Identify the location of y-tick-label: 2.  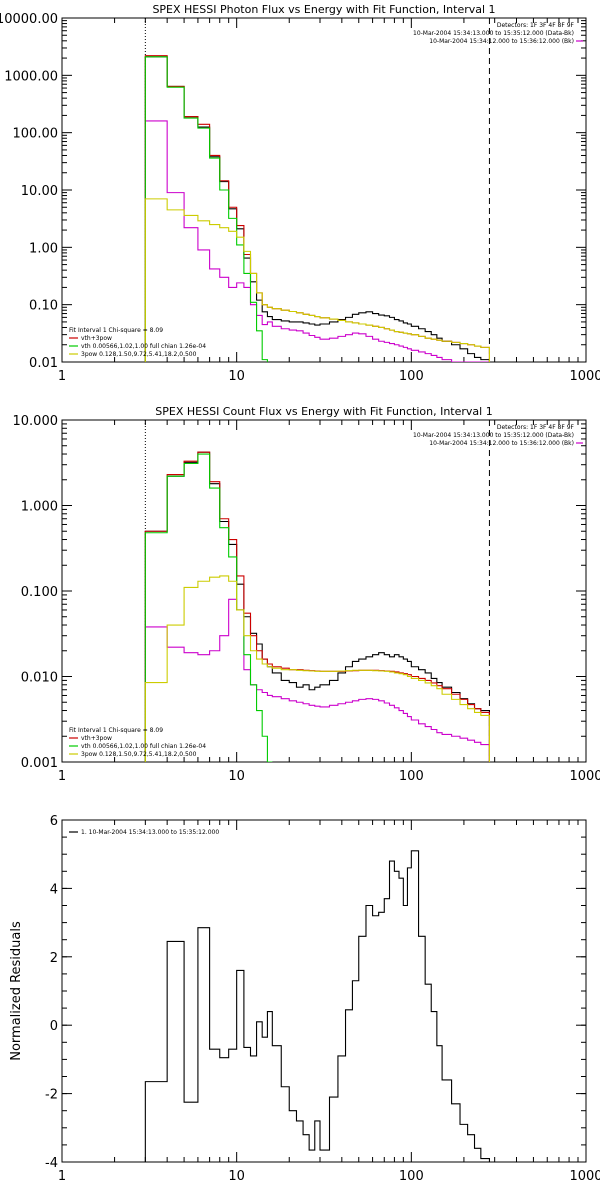
(54, 958).